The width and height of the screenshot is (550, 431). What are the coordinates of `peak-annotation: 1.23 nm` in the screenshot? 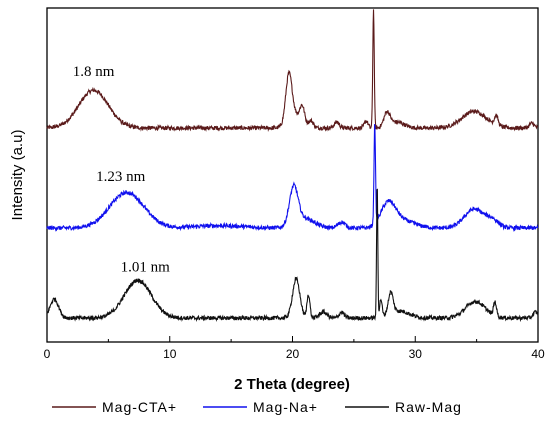 It's located at (121, 177).